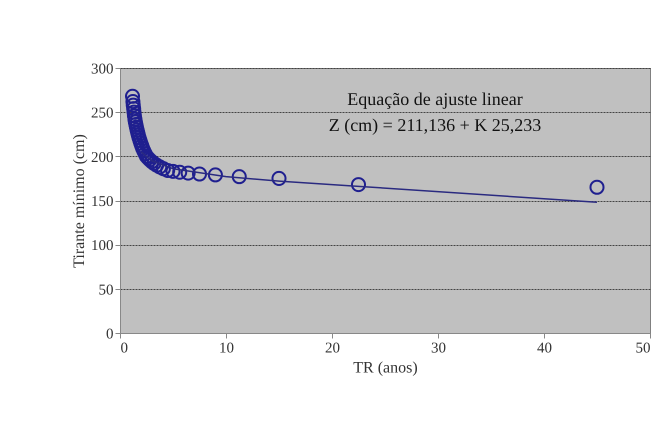 Image resolution: width=666 pixels, height=433 pixels. Describe the element at coordinates (226, 348) in the screenshot. I see `x-tick-label: 10` at that location.